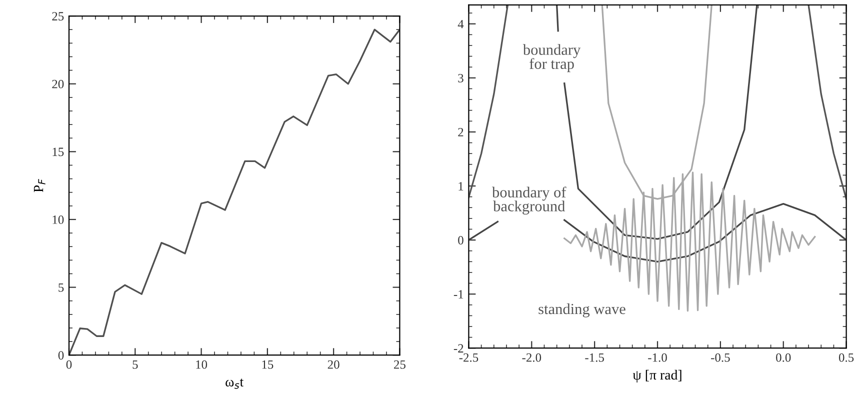 The image size is (868, 411). What do you see at coordinates (783, 357) in the screenshot?
I see `x-tick-label: 0.0` at bounding box center [783, 357].